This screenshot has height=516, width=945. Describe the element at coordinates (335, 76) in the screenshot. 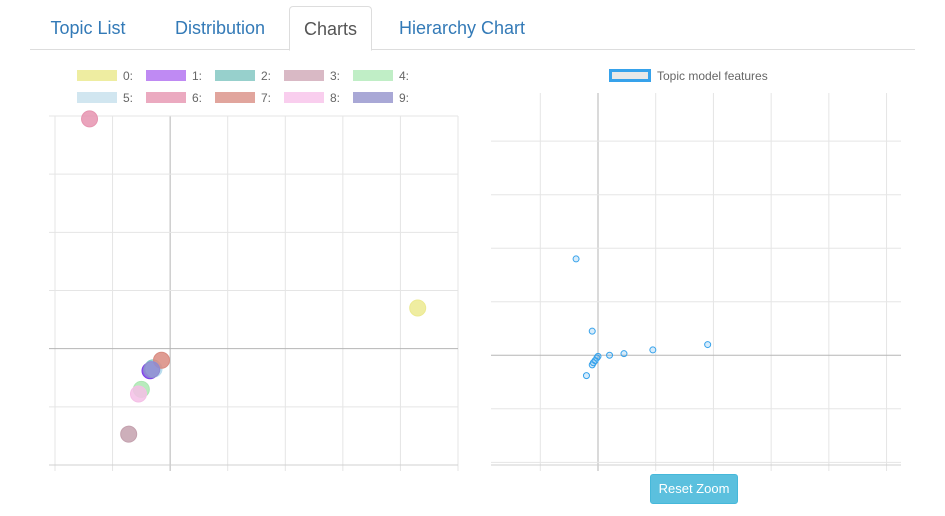

I see `legend-label: 3:` at that location.